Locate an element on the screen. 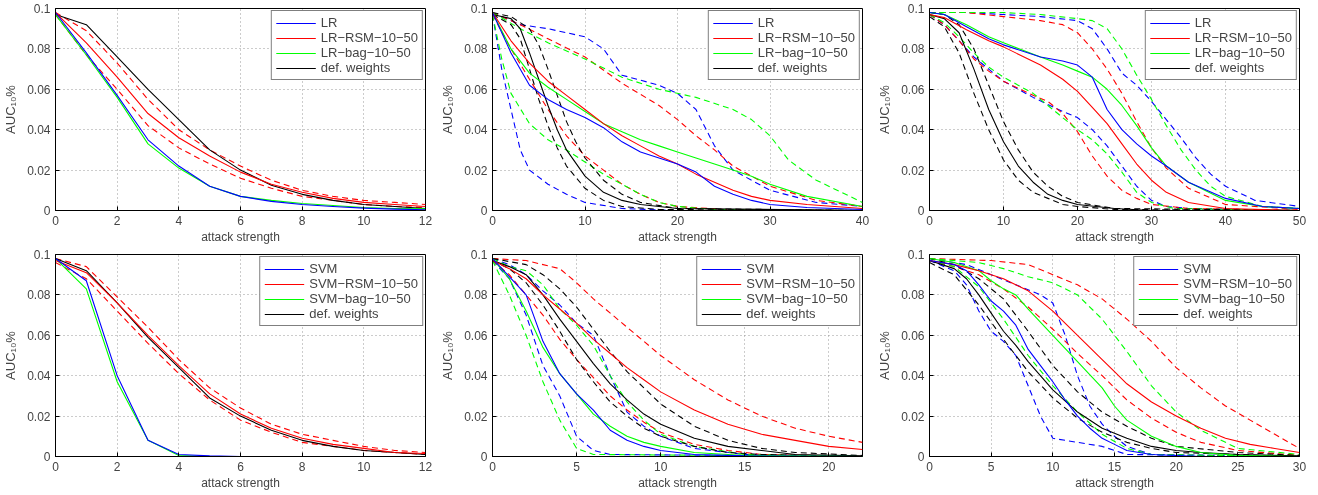  x-tick-label: 25 is located at coordinates (1238, 466).